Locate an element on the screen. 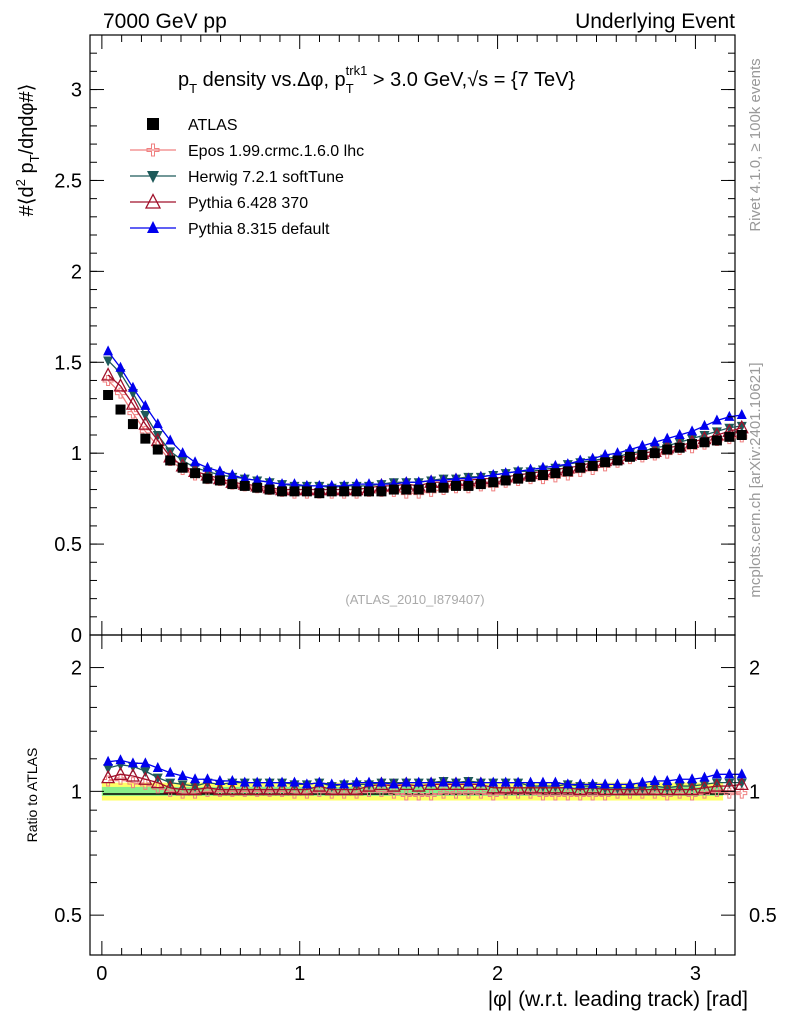 This screenshot has height=1024, width=786. y-tick-label: 3 is located at coordinates (76, 91).